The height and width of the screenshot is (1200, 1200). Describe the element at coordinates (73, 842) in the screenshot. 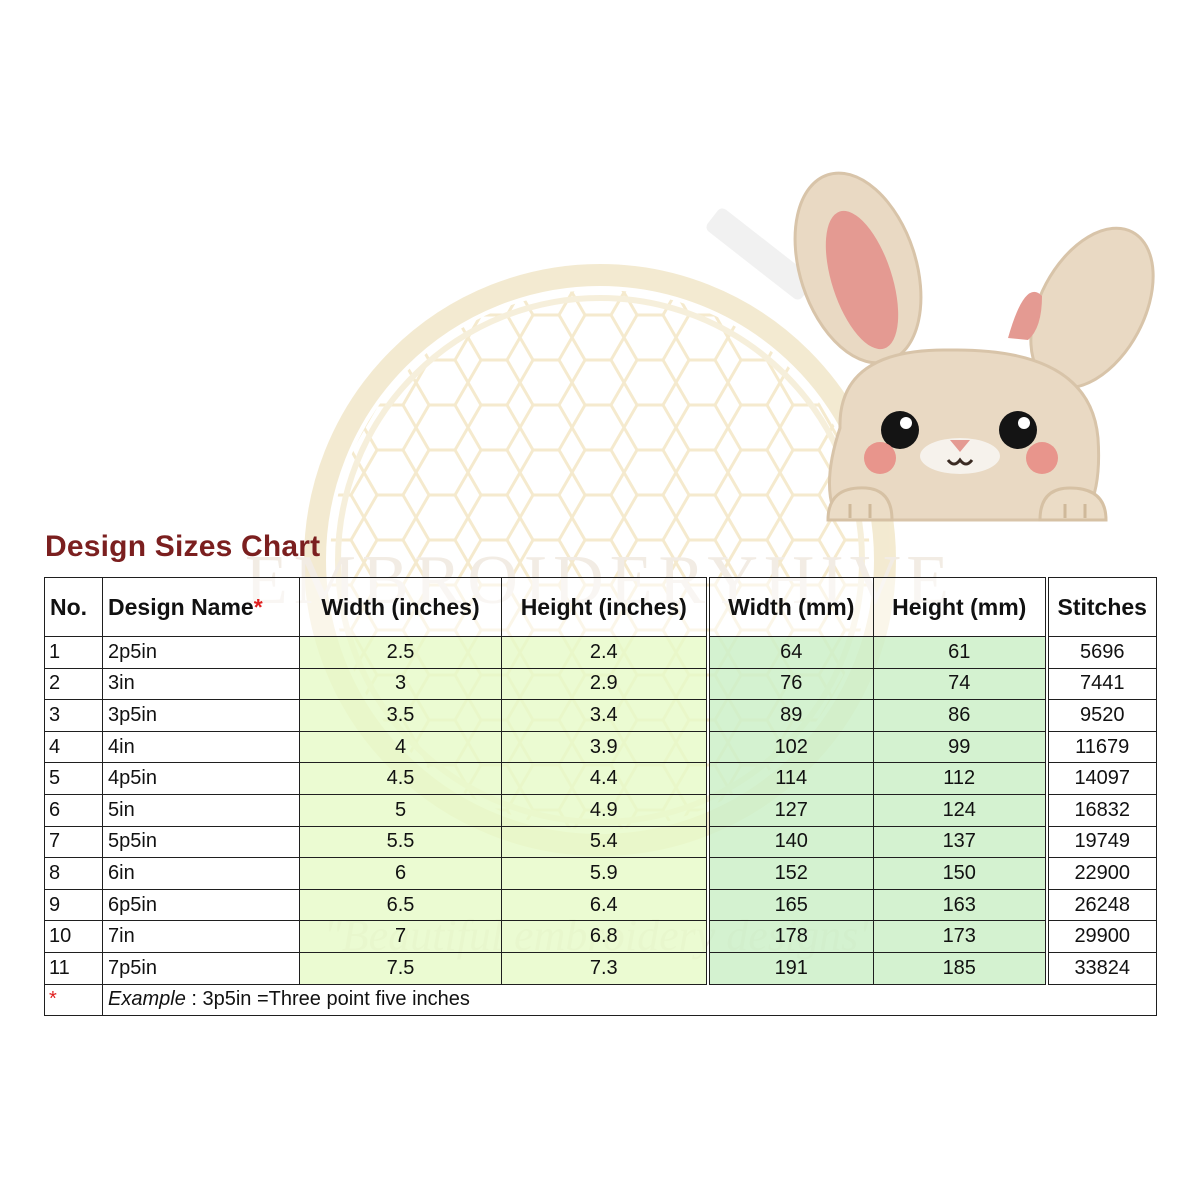

I see `cell-no: 7` at that location.